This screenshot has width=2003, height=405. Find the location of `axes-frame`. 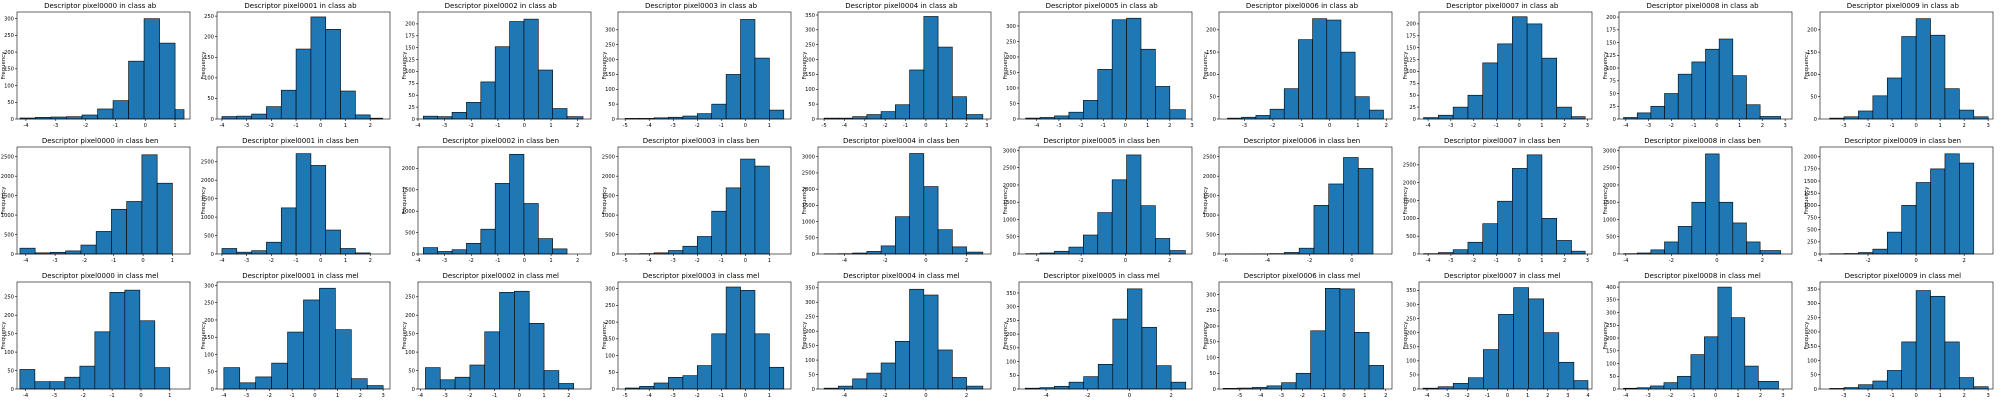

axes-frame is located at coordinates (1505, 65).